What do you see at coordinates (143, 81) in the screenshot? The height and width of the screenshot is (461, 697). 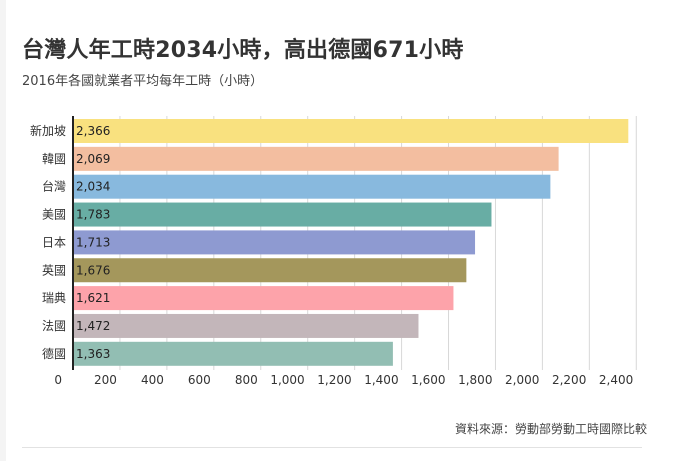 I see `chart-subtitle: 2016年各國就業者平均每年工時（小時）` at bounding box center [143, 81].